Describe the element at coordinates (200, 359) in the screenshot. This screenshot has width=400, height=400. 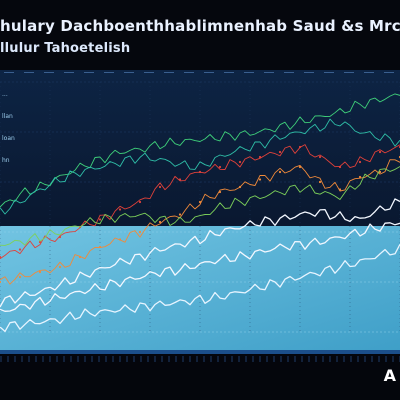
I see `footer-ticks` at that location.